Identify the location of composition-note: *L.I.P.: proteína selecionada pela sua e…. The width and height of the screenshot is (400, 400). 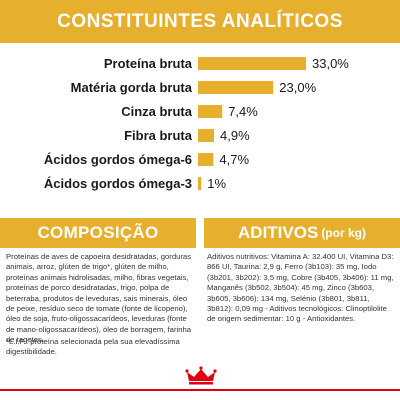
(93, 347).